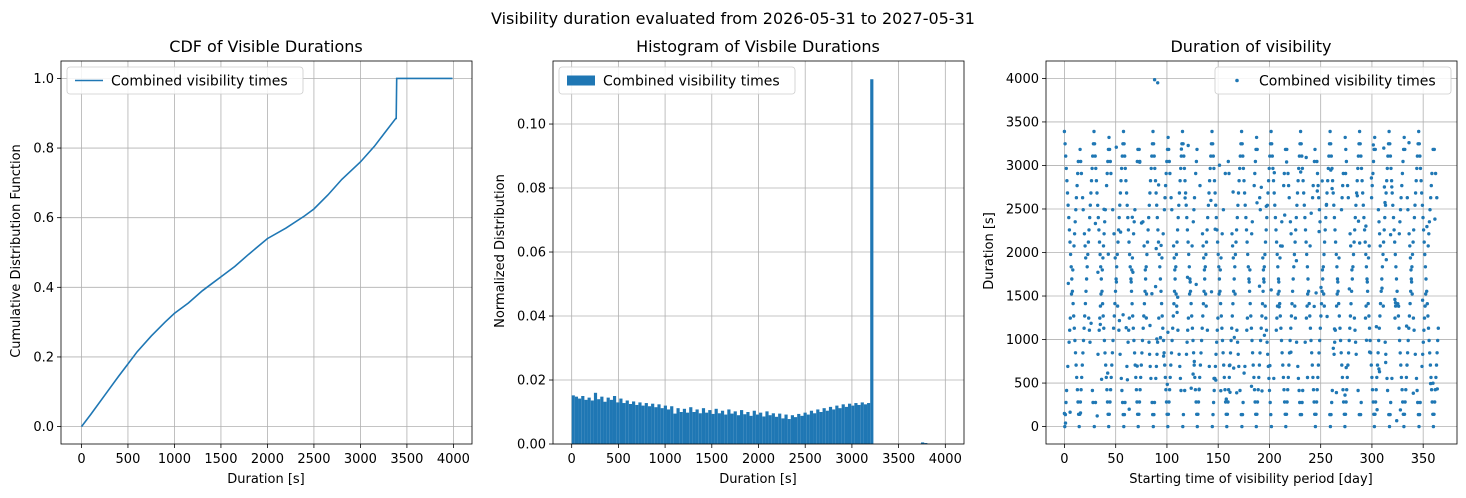 This screenshot has width=1466, height=498. Describe the element at coordinates (265, 46) in the screenshot. I see `cdf-title: CDF of Visible Durations` at that location.